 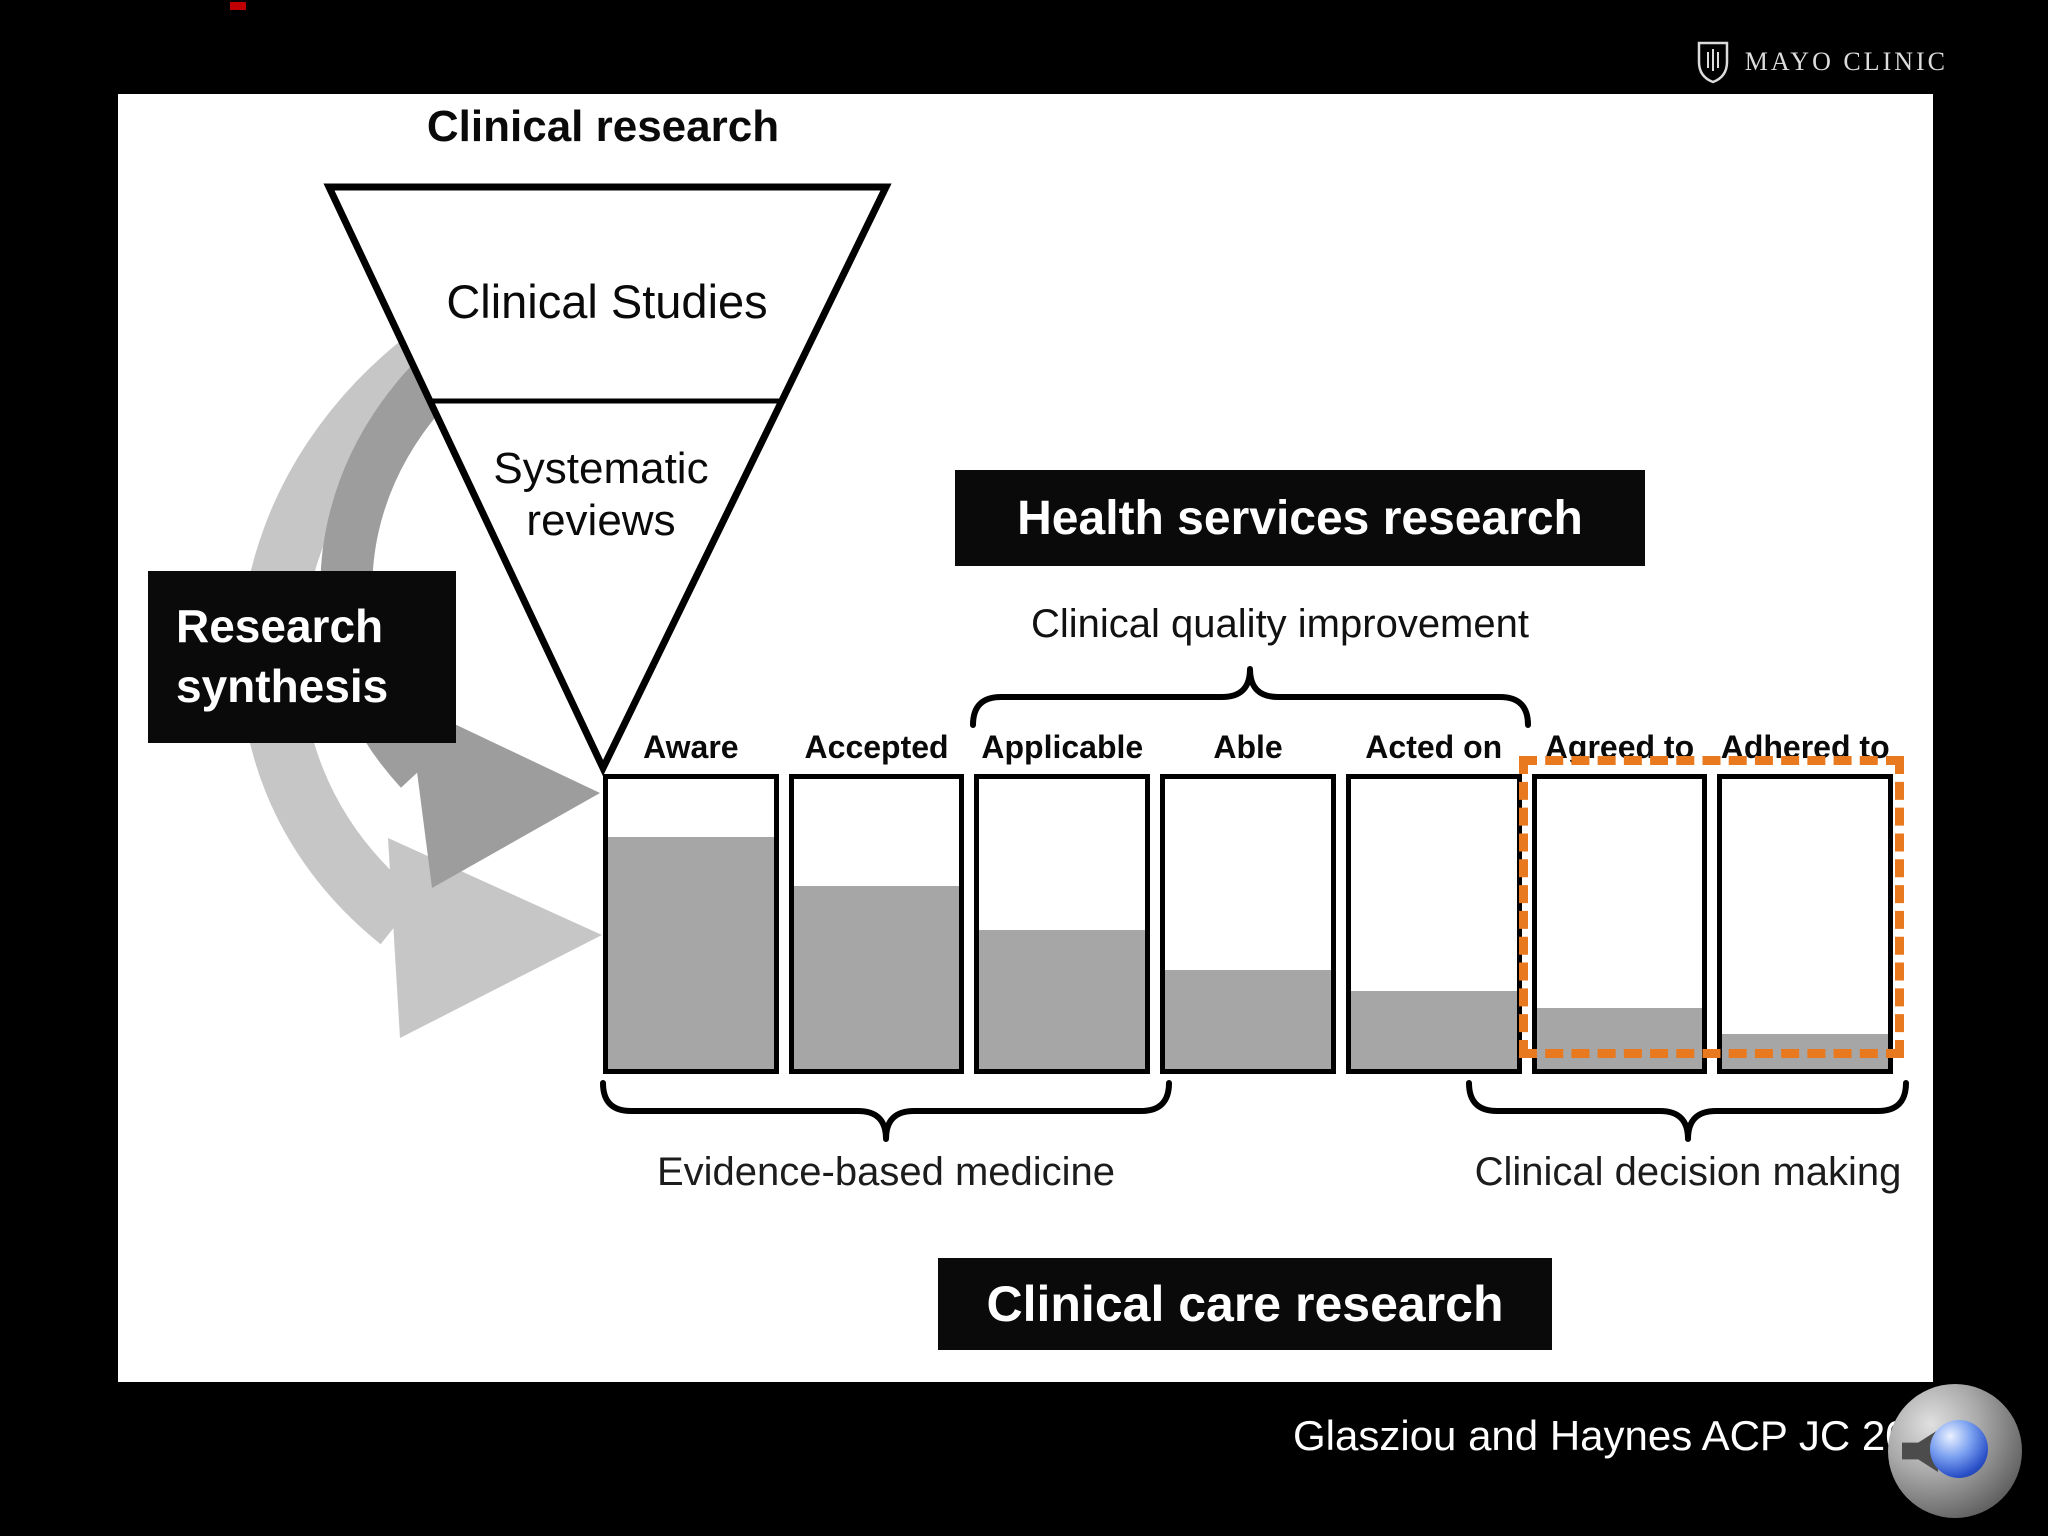 I want to click on bar-cell: Agreed to, so click(x=1619, y=895).